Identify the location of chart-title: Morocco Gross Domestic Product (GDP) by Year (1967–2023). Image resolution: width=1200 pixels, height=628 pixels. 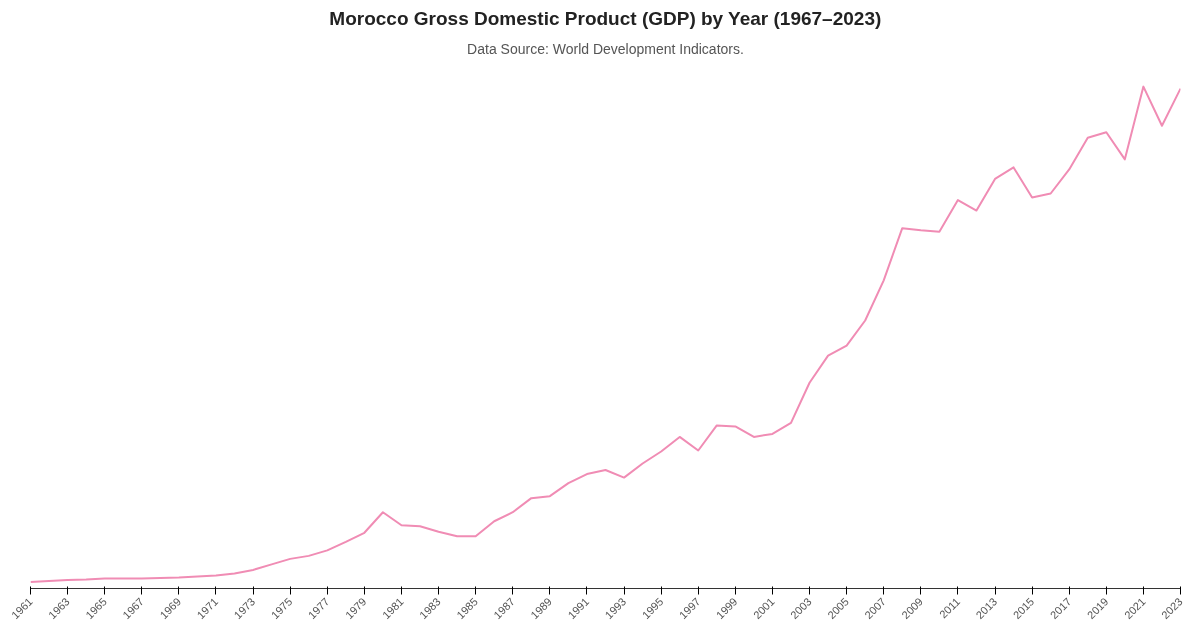
(605, 18).